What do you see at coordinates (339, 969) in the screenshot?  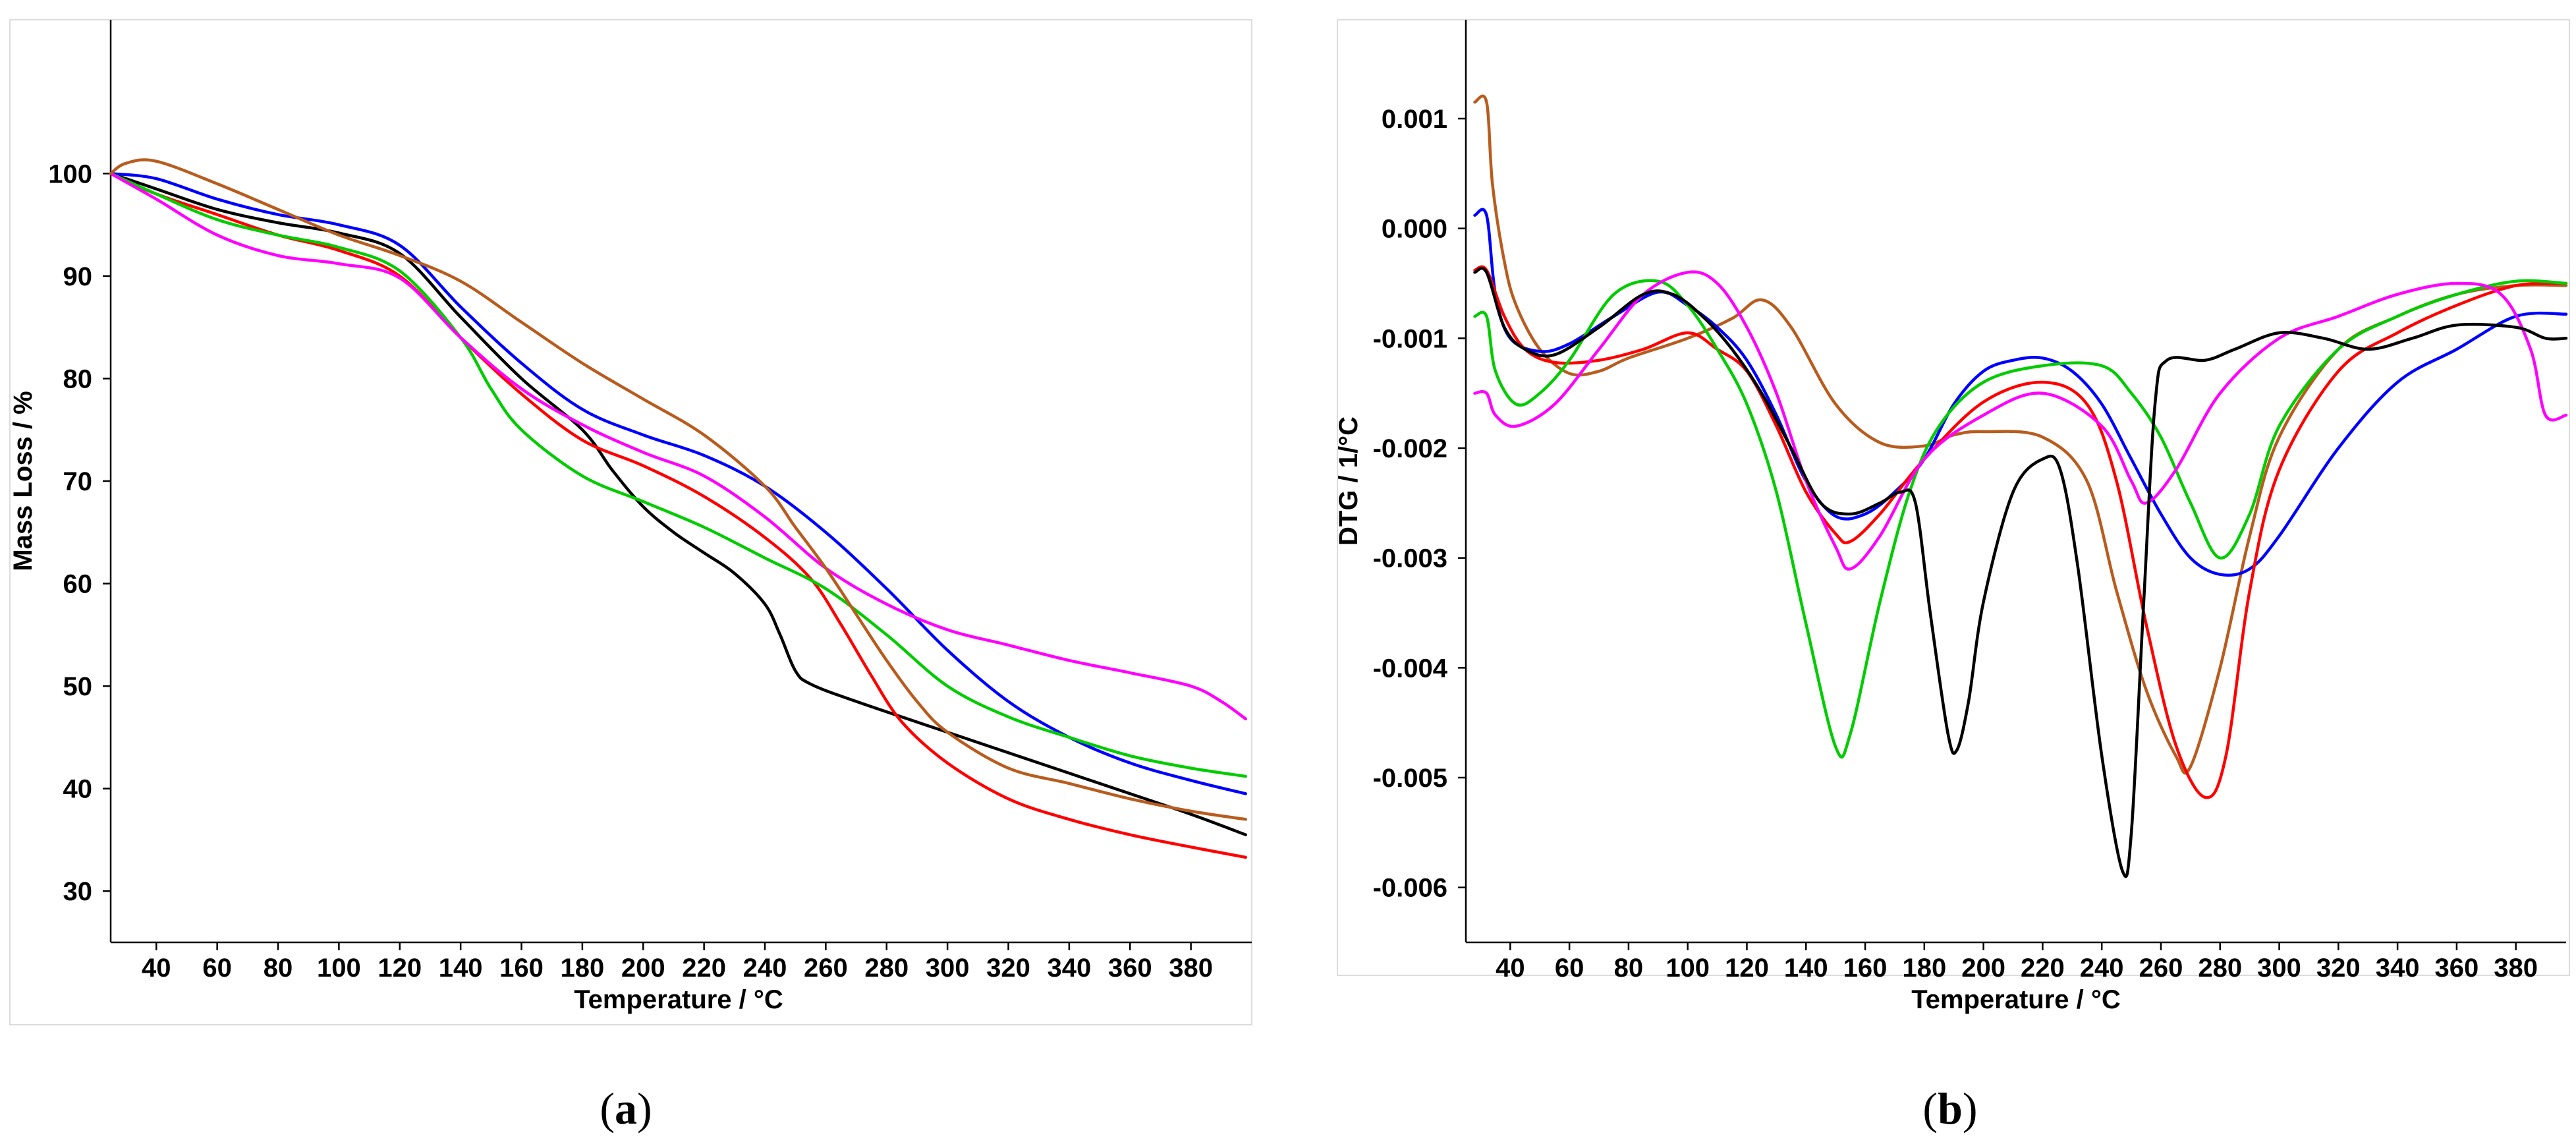 I see `panel-a-x-tick-label: 100` at bounding box center [339, 969].